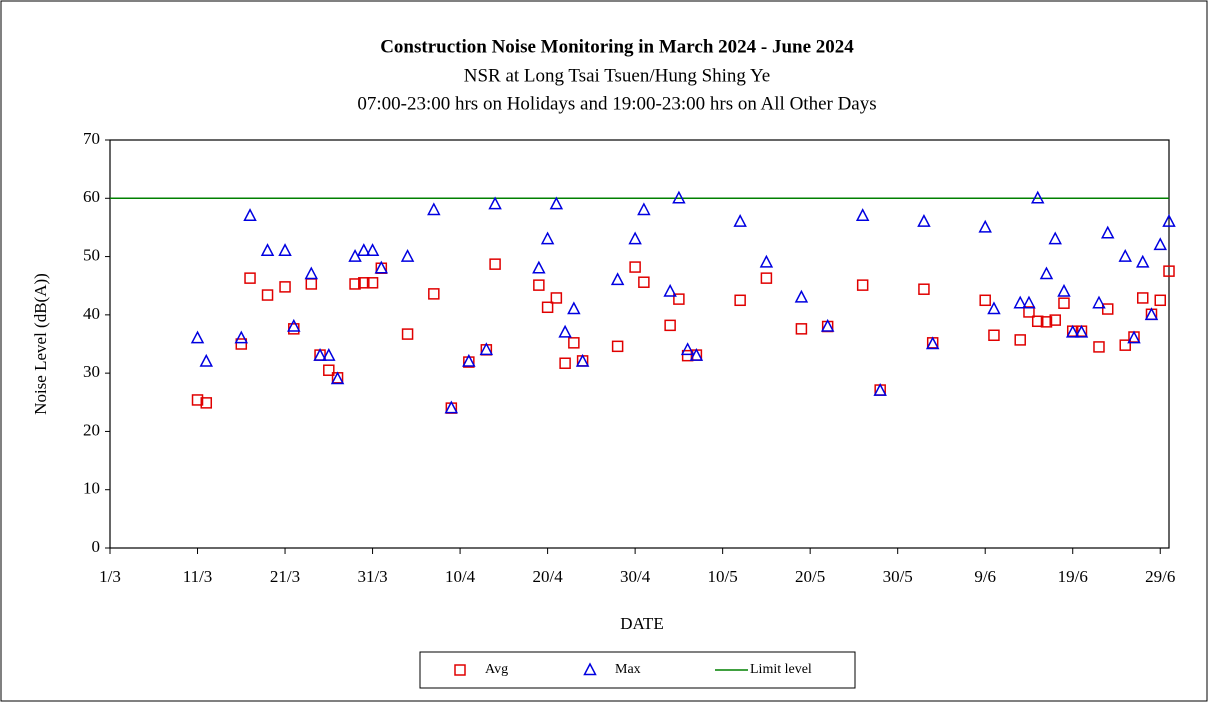  What do you see at coordinates (1073, 576) in the screenshot?
I see `x-tick-label: 19/6` at bounding box center [1073, 576].